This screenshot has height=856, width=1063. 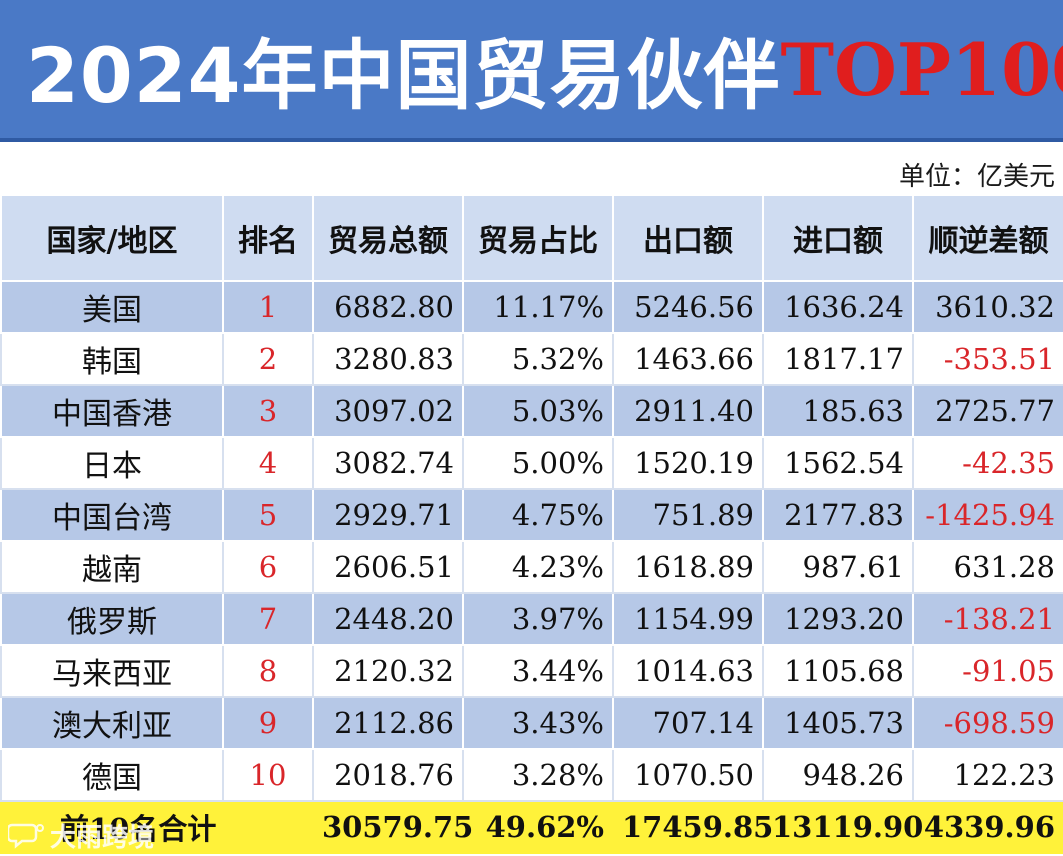 I want to click on trade-total: 2929.71, so click(x=388, y=515).